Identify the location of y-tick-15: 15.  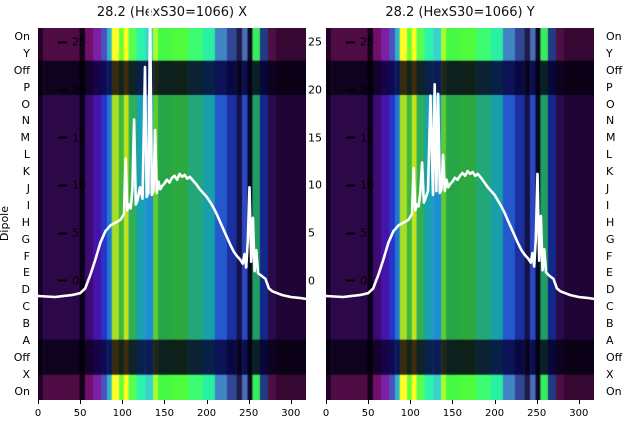
(360, 137).